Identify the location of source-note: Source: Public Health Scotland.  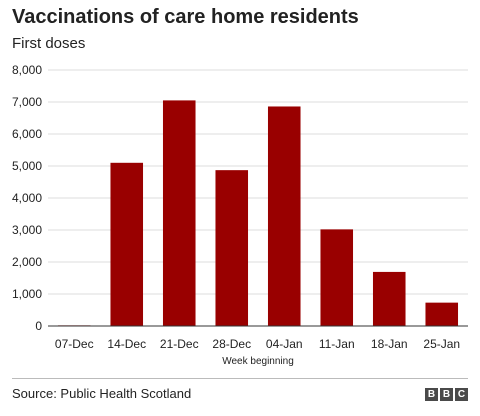
(102, 393).